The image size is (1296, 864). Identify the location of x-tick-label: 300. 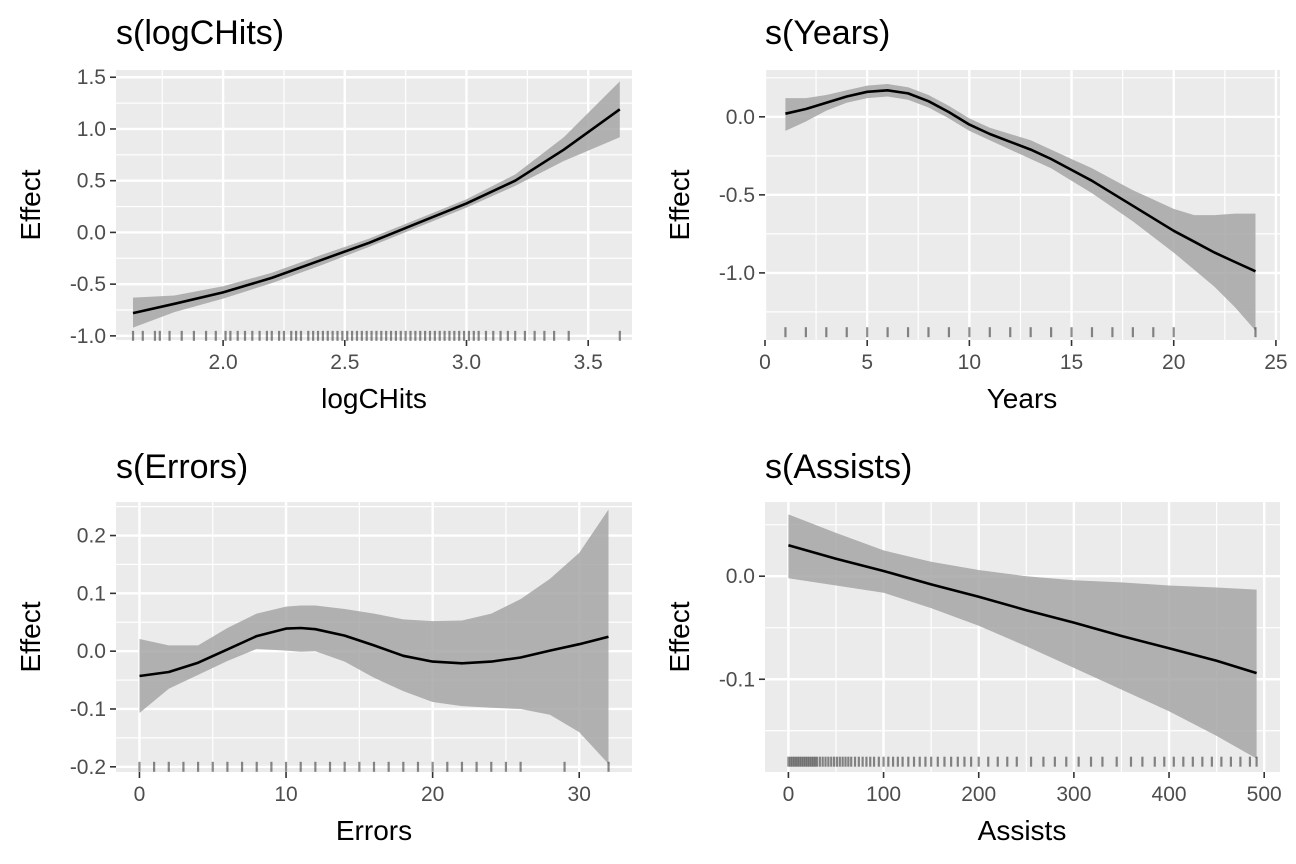
(1073, 794).